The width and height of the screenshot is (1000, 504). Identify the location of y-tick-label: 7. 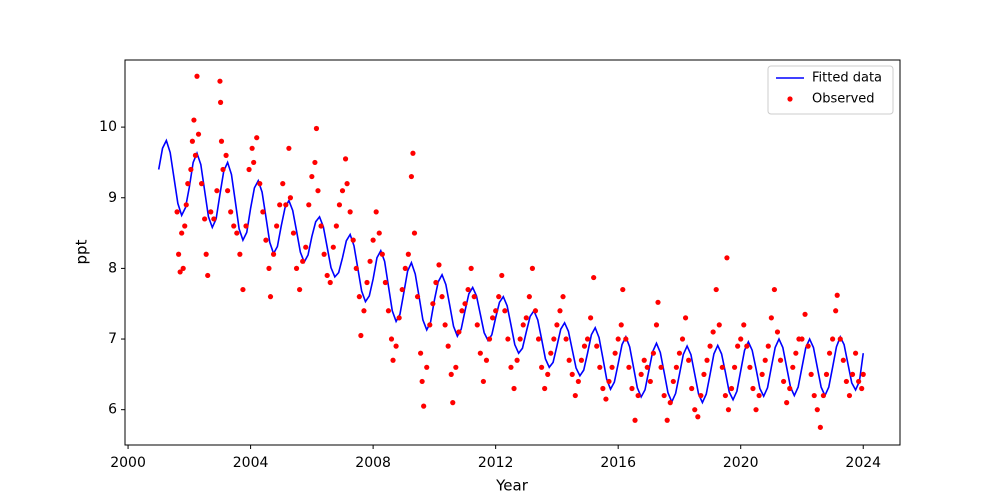
(112, 339).